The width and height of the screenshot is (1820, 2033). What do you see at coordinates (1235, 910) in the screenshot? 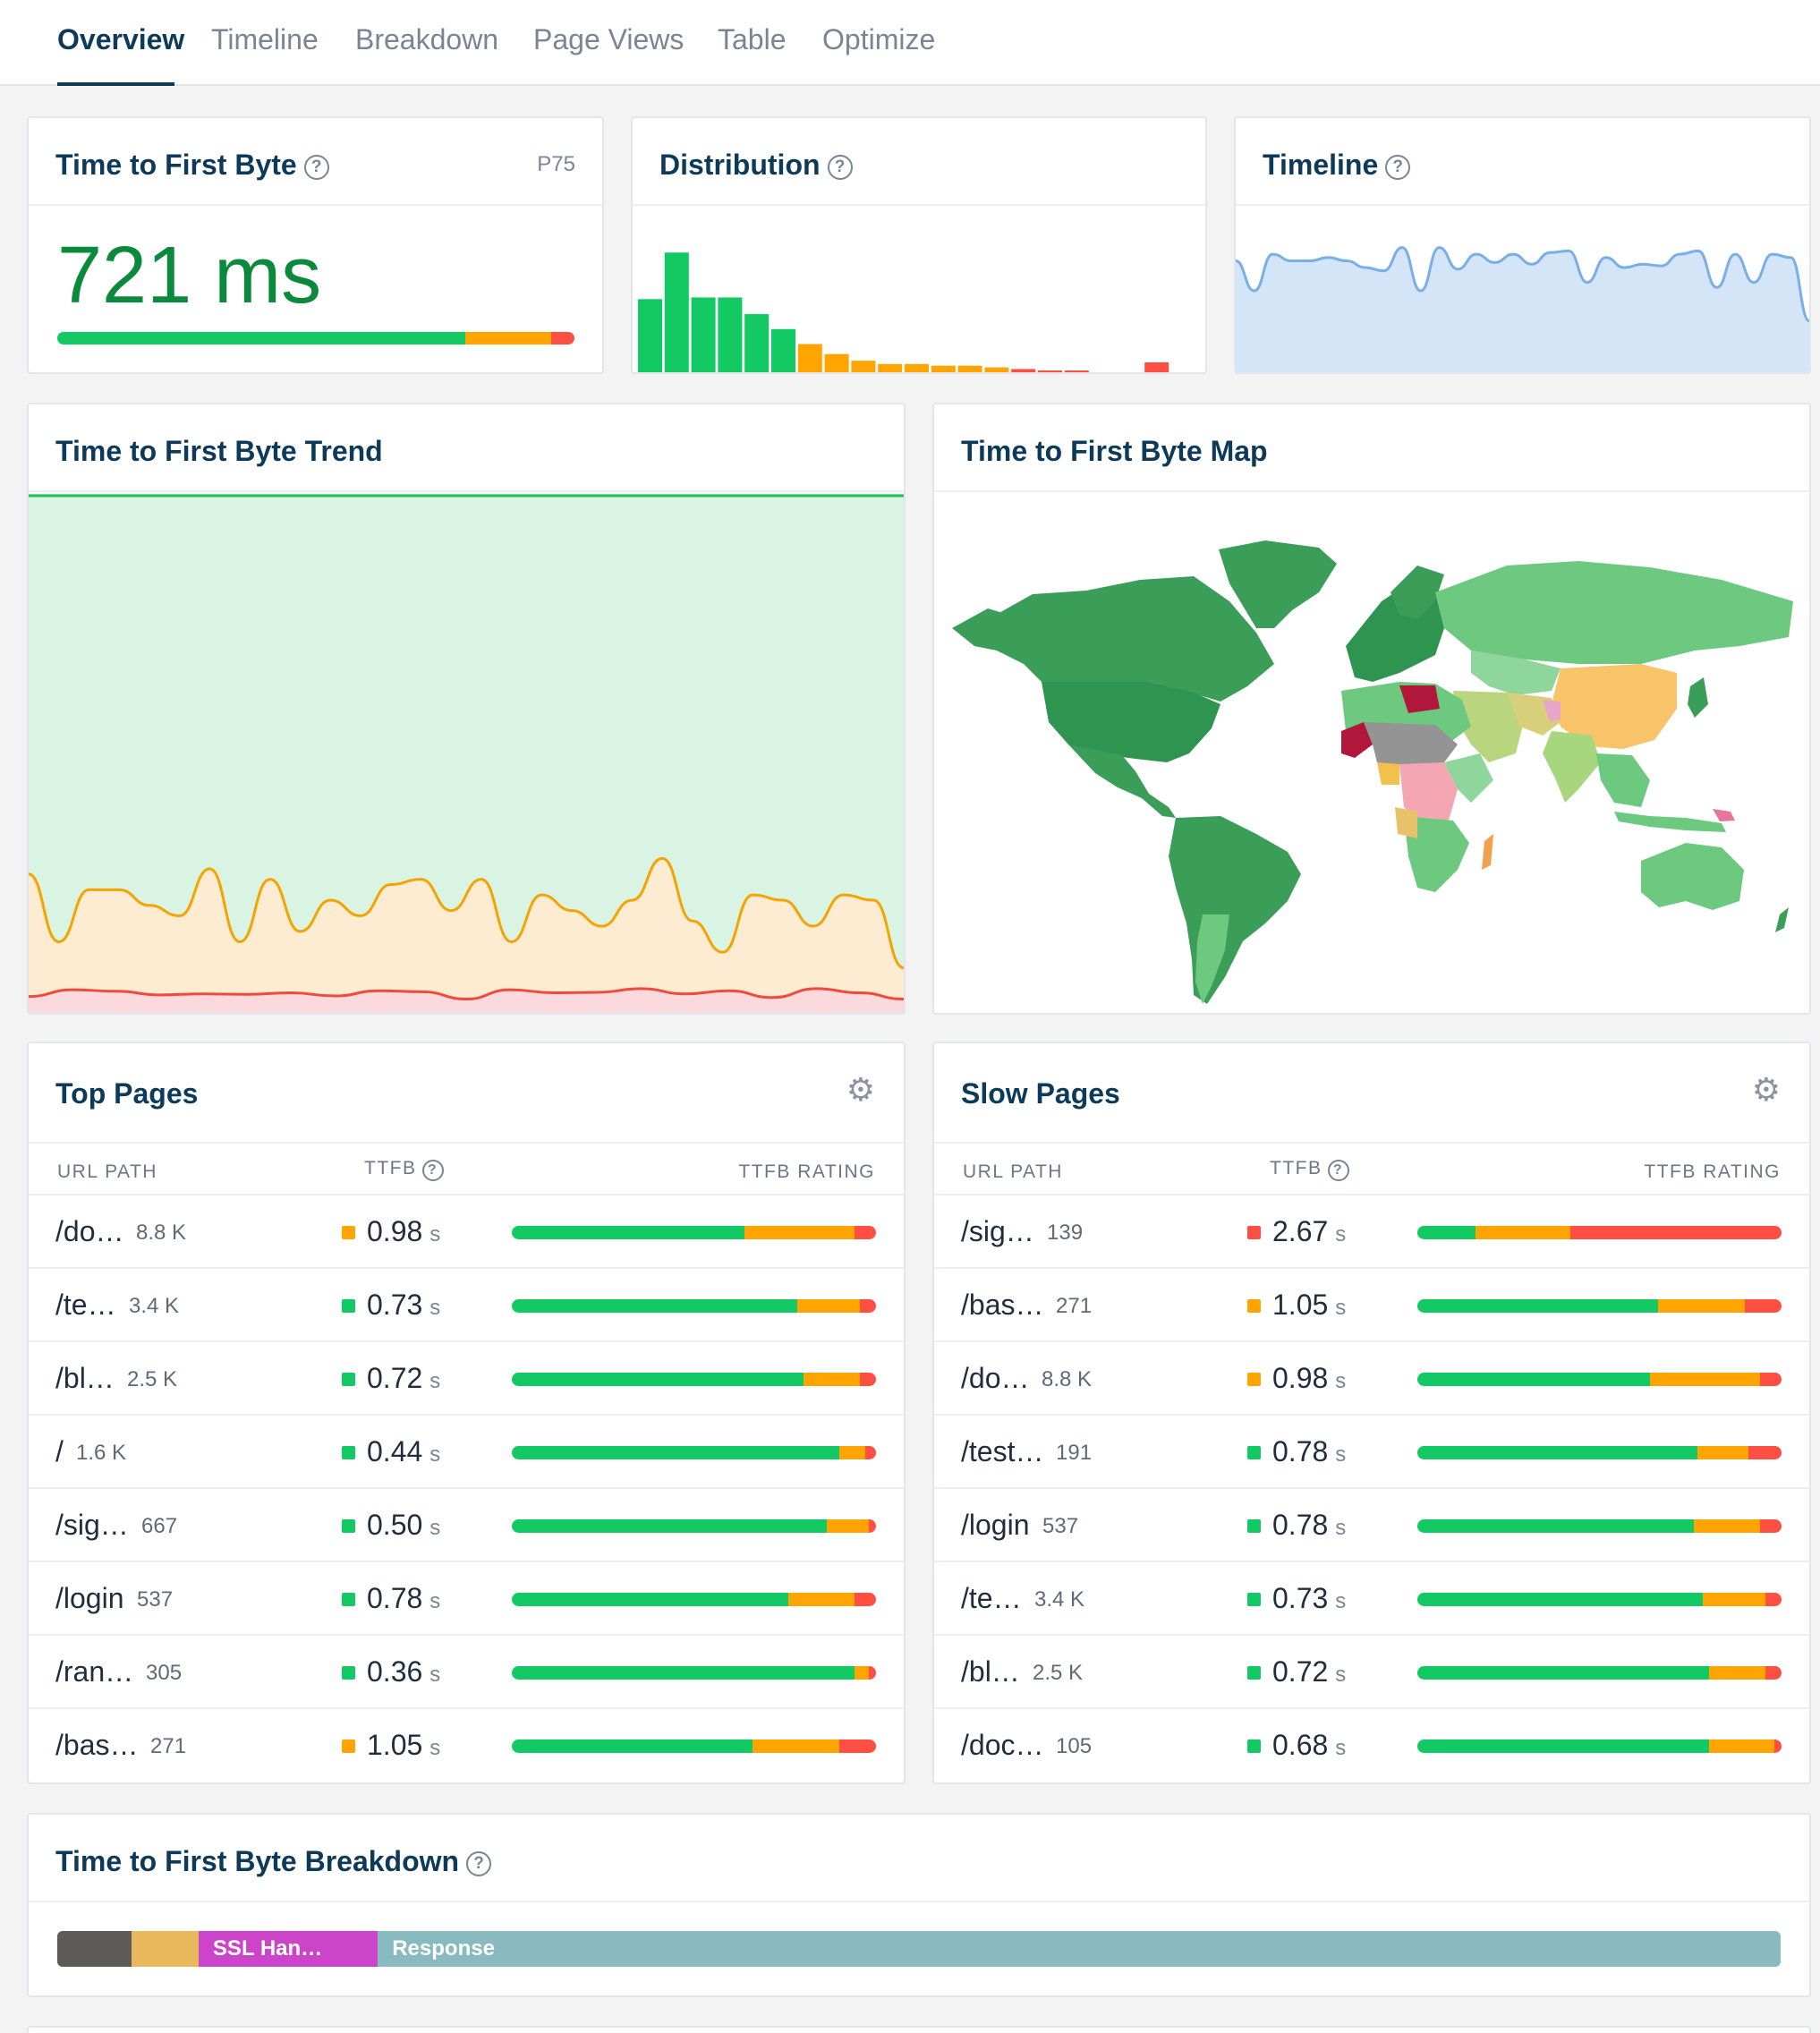
I see `map-region-south-america` at bounding box center [1235, 910].